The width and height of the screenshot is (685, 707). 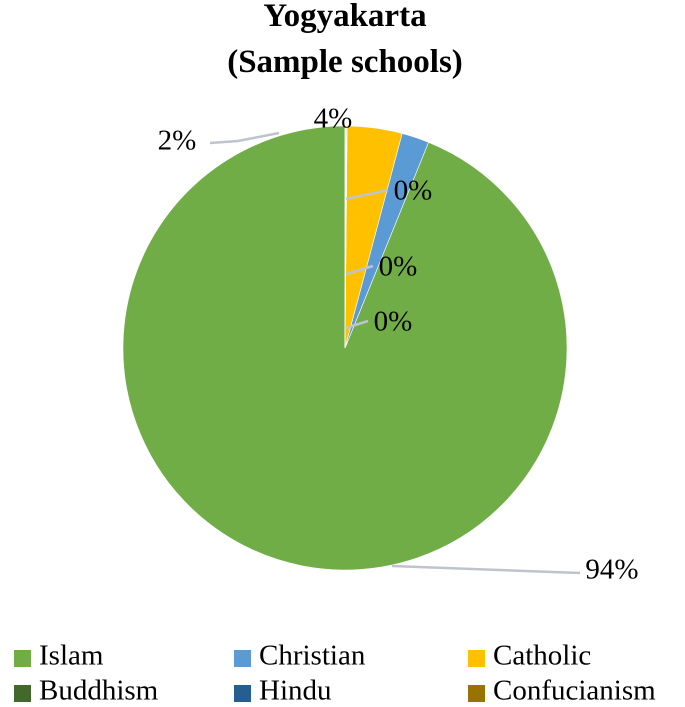 What do you see at coordinates (22, 693) in the screenshot?
I see `legend-swatch-buddhism` at bounding box center [22, 693].